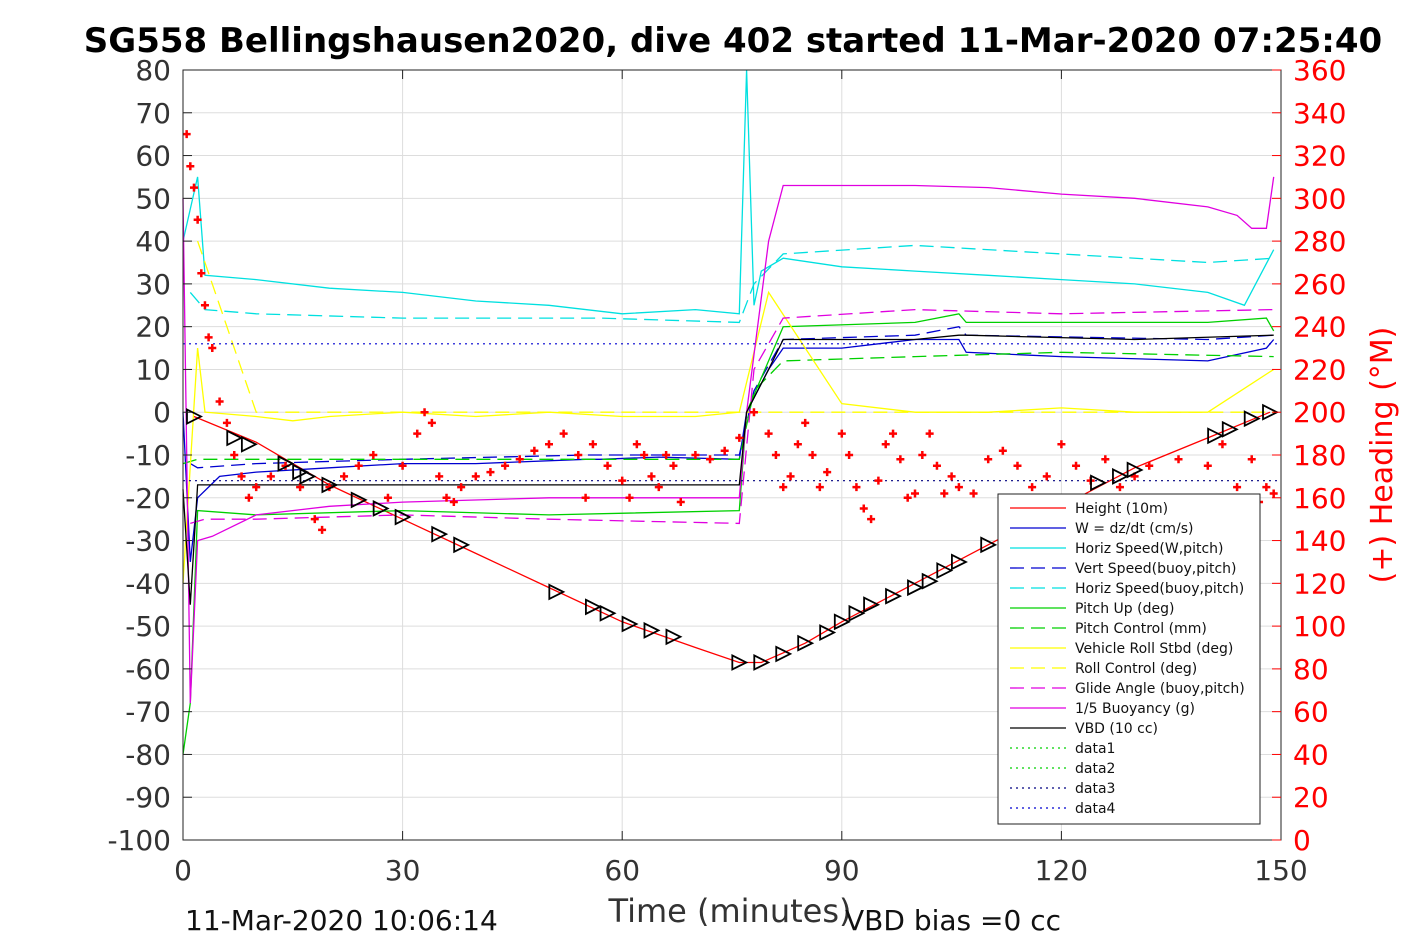 The width and height of the screenshot is (1417, 945). Describe the element at coordinates (153, 369) in the screenshot. I see `y-tick-label: 10` at that location.